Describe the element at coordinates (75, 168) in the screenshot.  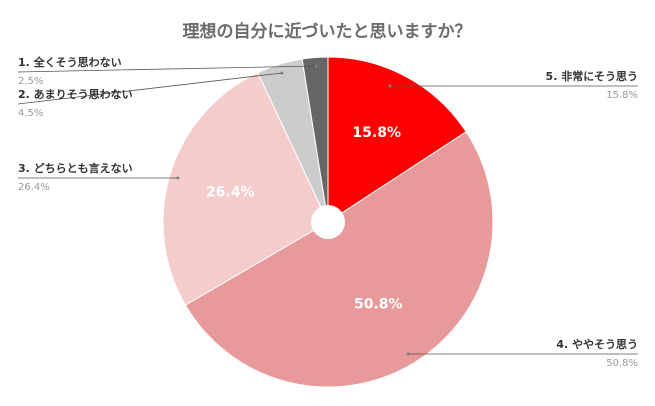
I see `callout-label-3: 3. どちらとも言えない` at that location.